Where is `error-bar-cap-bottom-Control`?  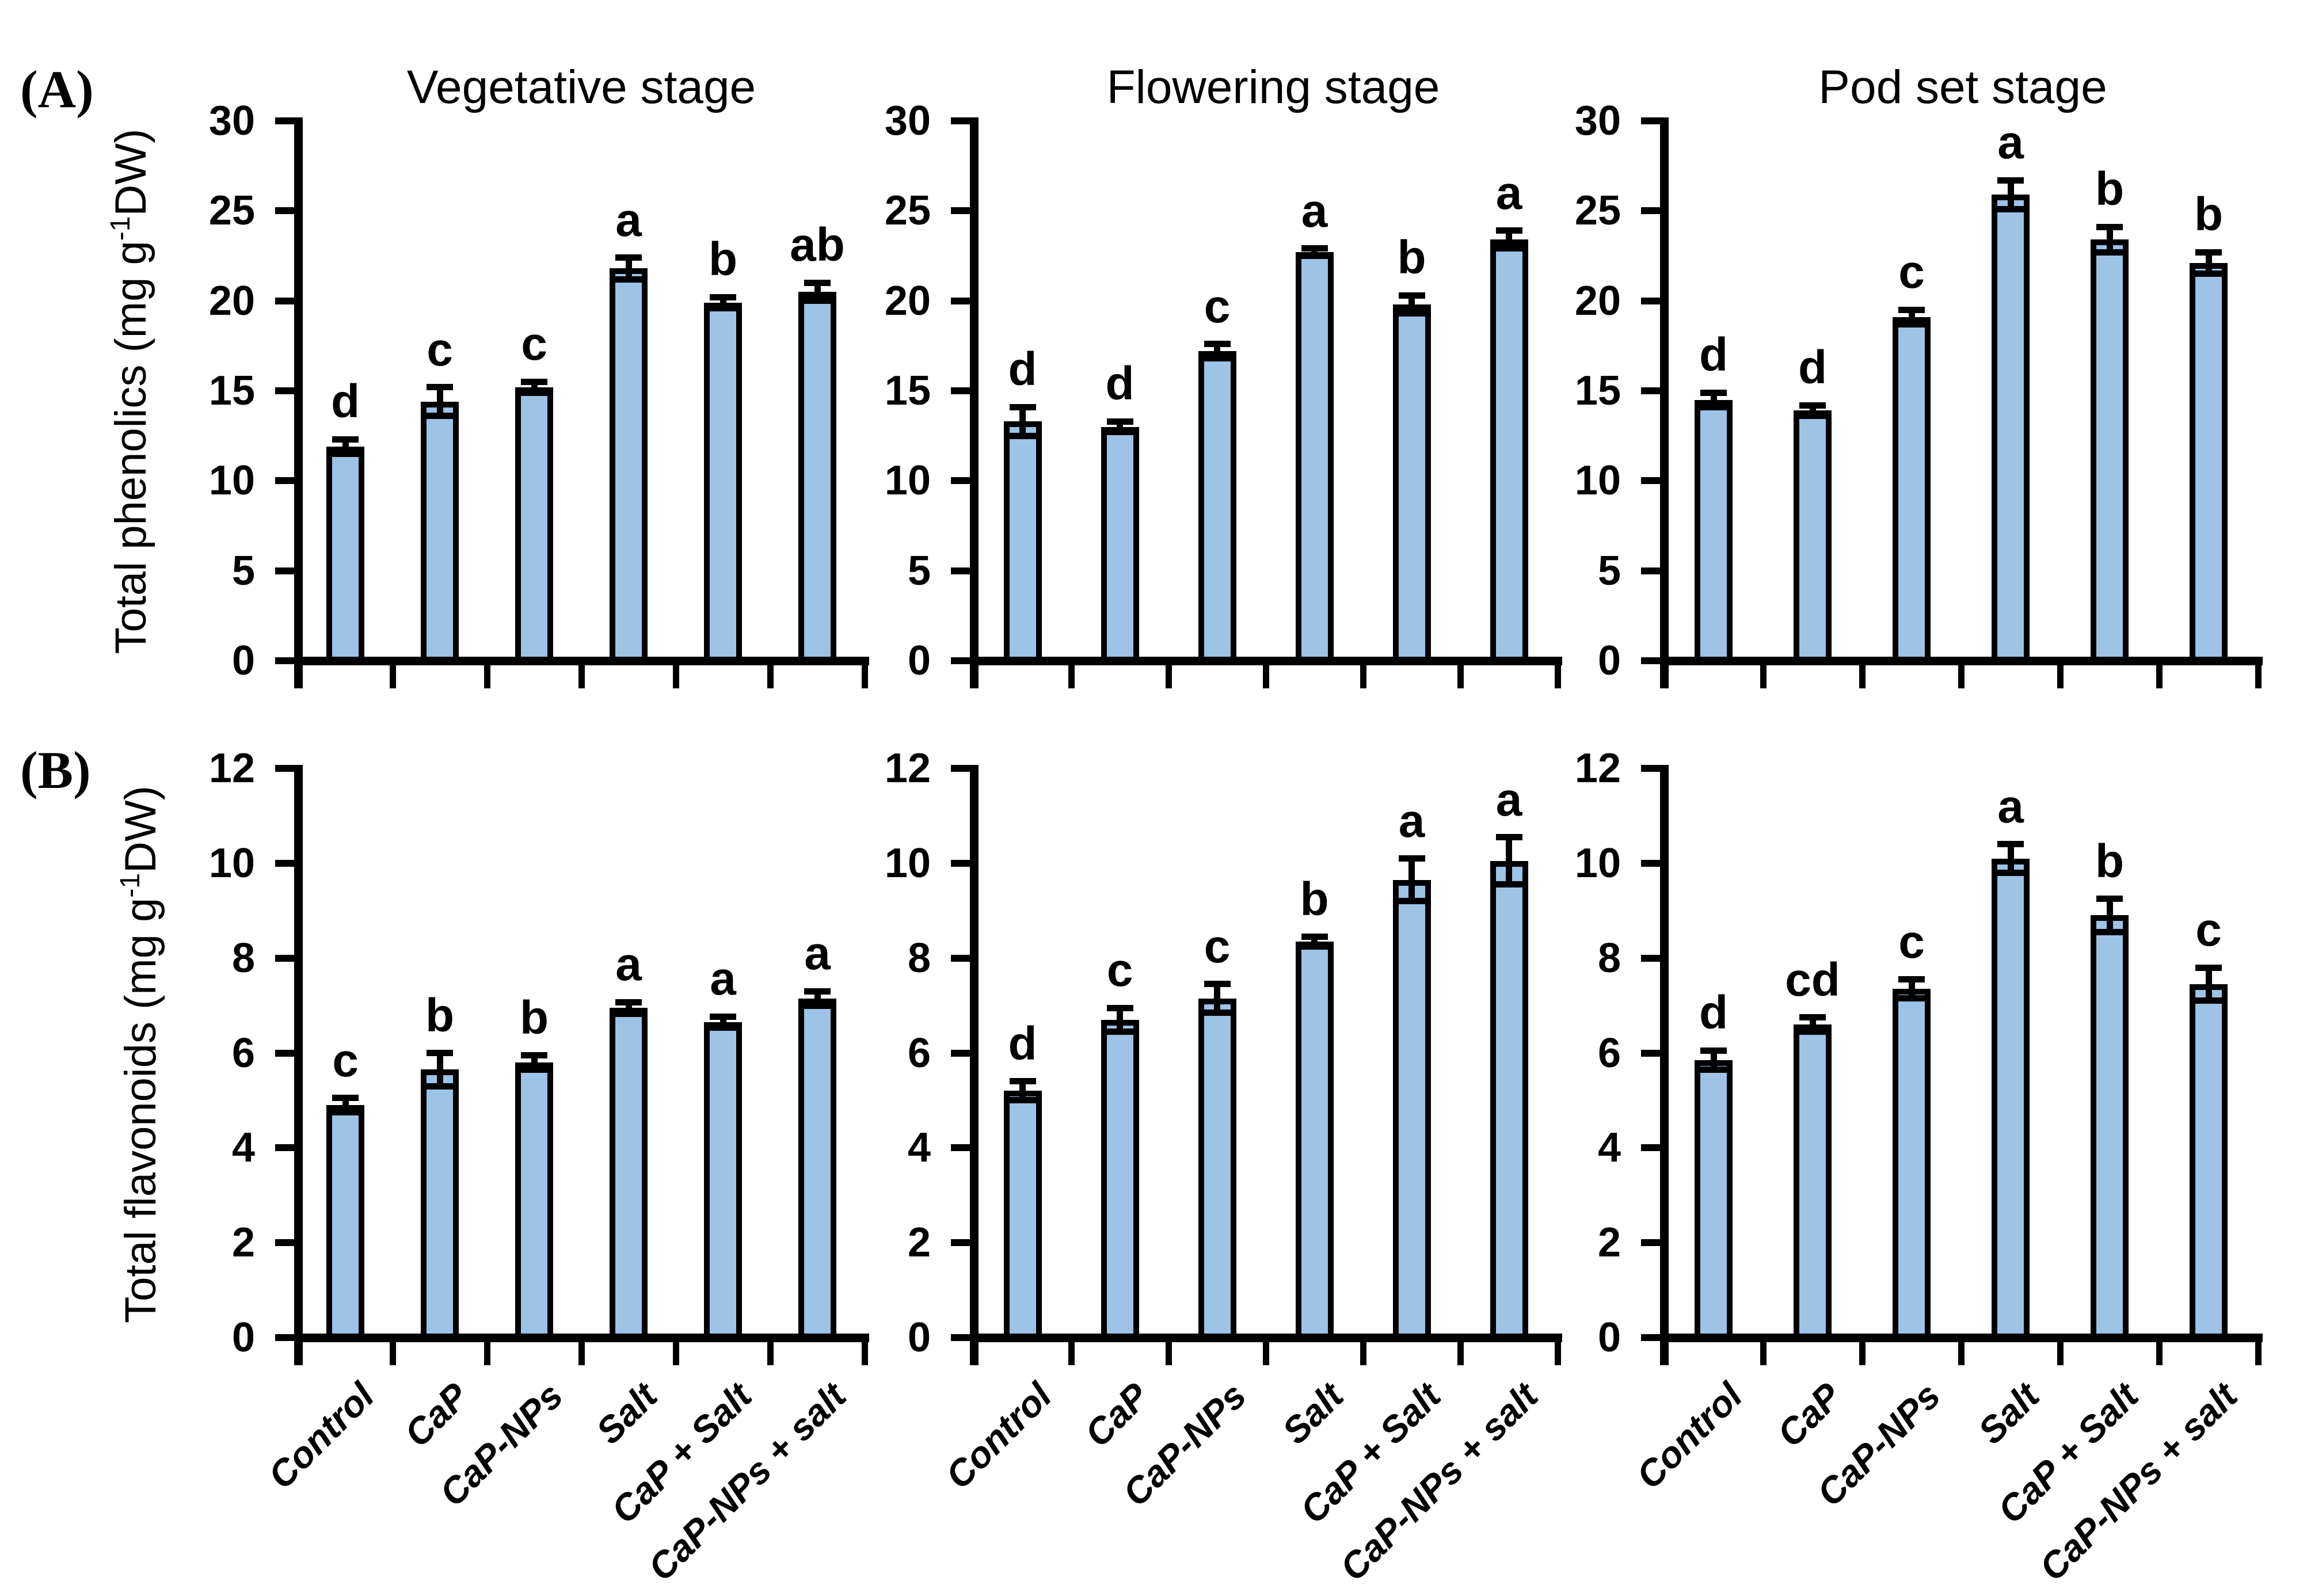 error-bar-cap-bottom-Control is located at coordinates (1713, 406).